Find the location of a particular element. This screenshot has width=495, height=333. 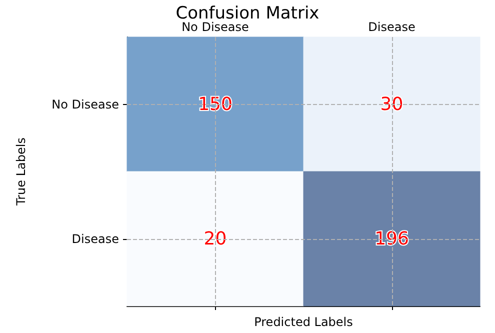

x-axis-title: Predicted Labels is located at coordinates (303, 322).